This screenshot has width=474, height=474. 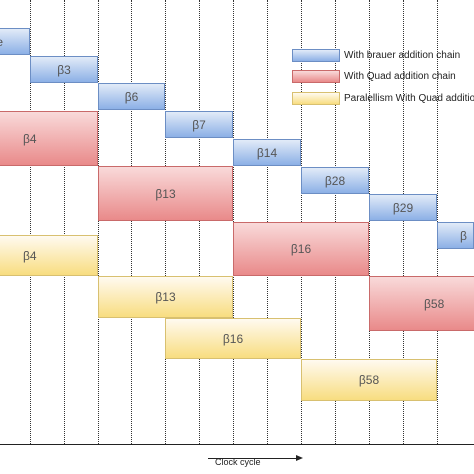 What do you see at coordinates (463, 235) in the screenshot?
I see `block-label: β` at bounding box center [463, 235].